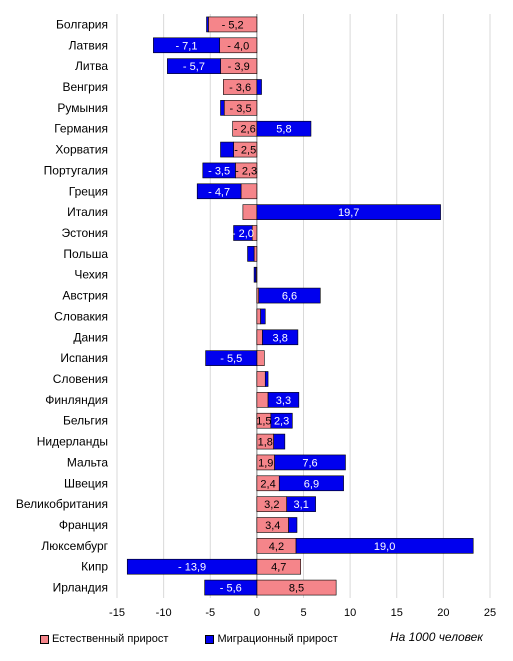 The width and height of the screenshot is (513, 661). I want to click on bar-label-migration: - 5,7, so click(194, 67).